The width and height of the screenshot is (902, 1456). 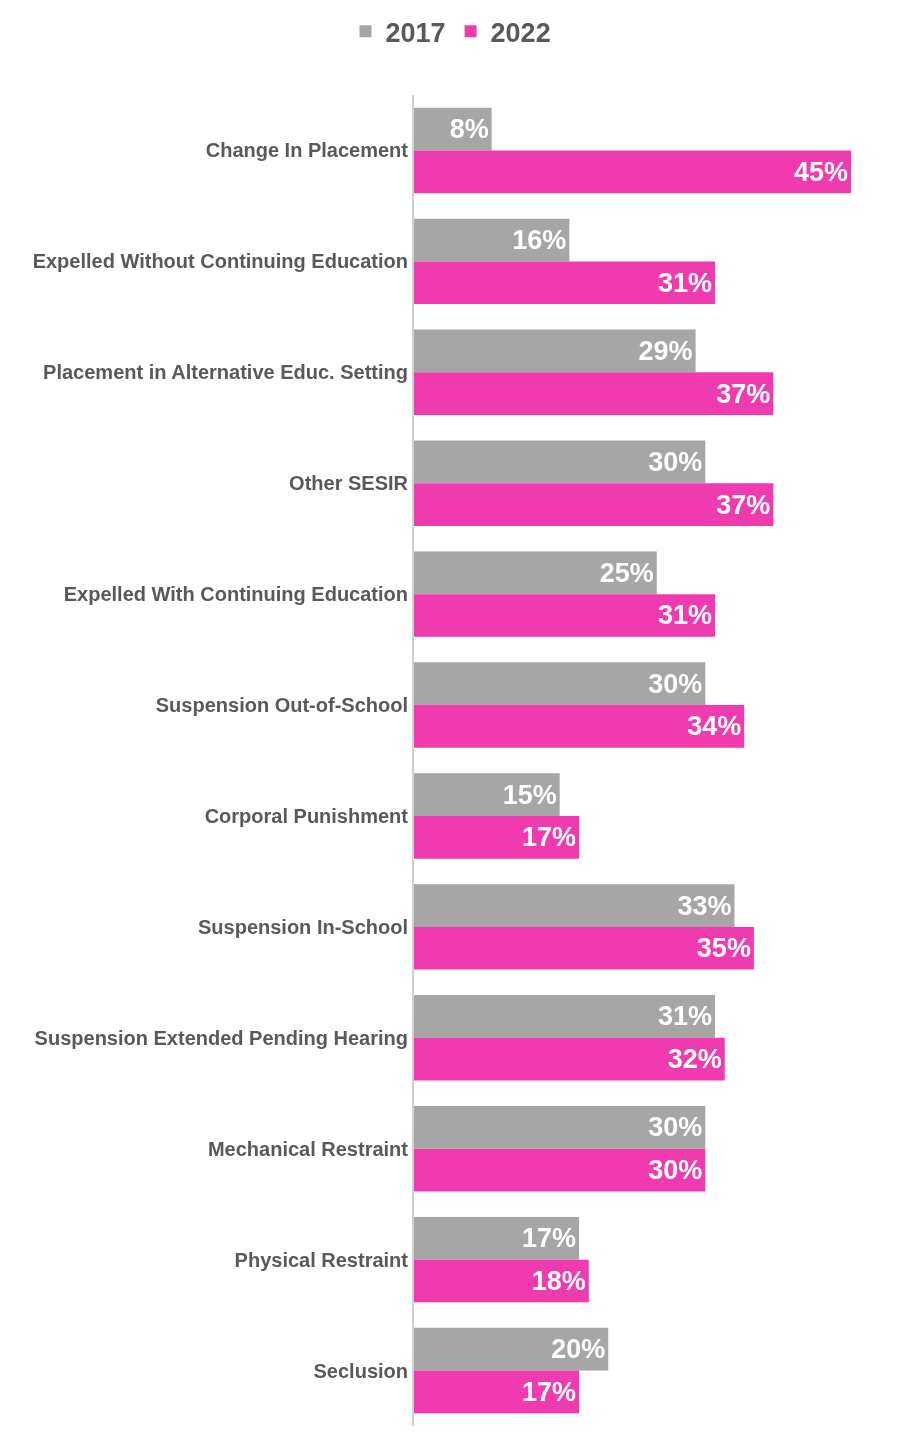 I want to click on y-tick-label: Expelled Without Continuing Education, so click(x=220, y=261).